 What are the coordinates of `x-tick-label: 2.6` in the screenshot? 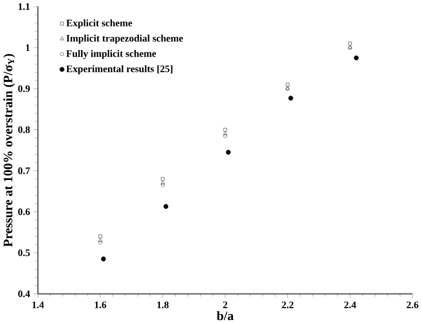 It's located at (412, 304).